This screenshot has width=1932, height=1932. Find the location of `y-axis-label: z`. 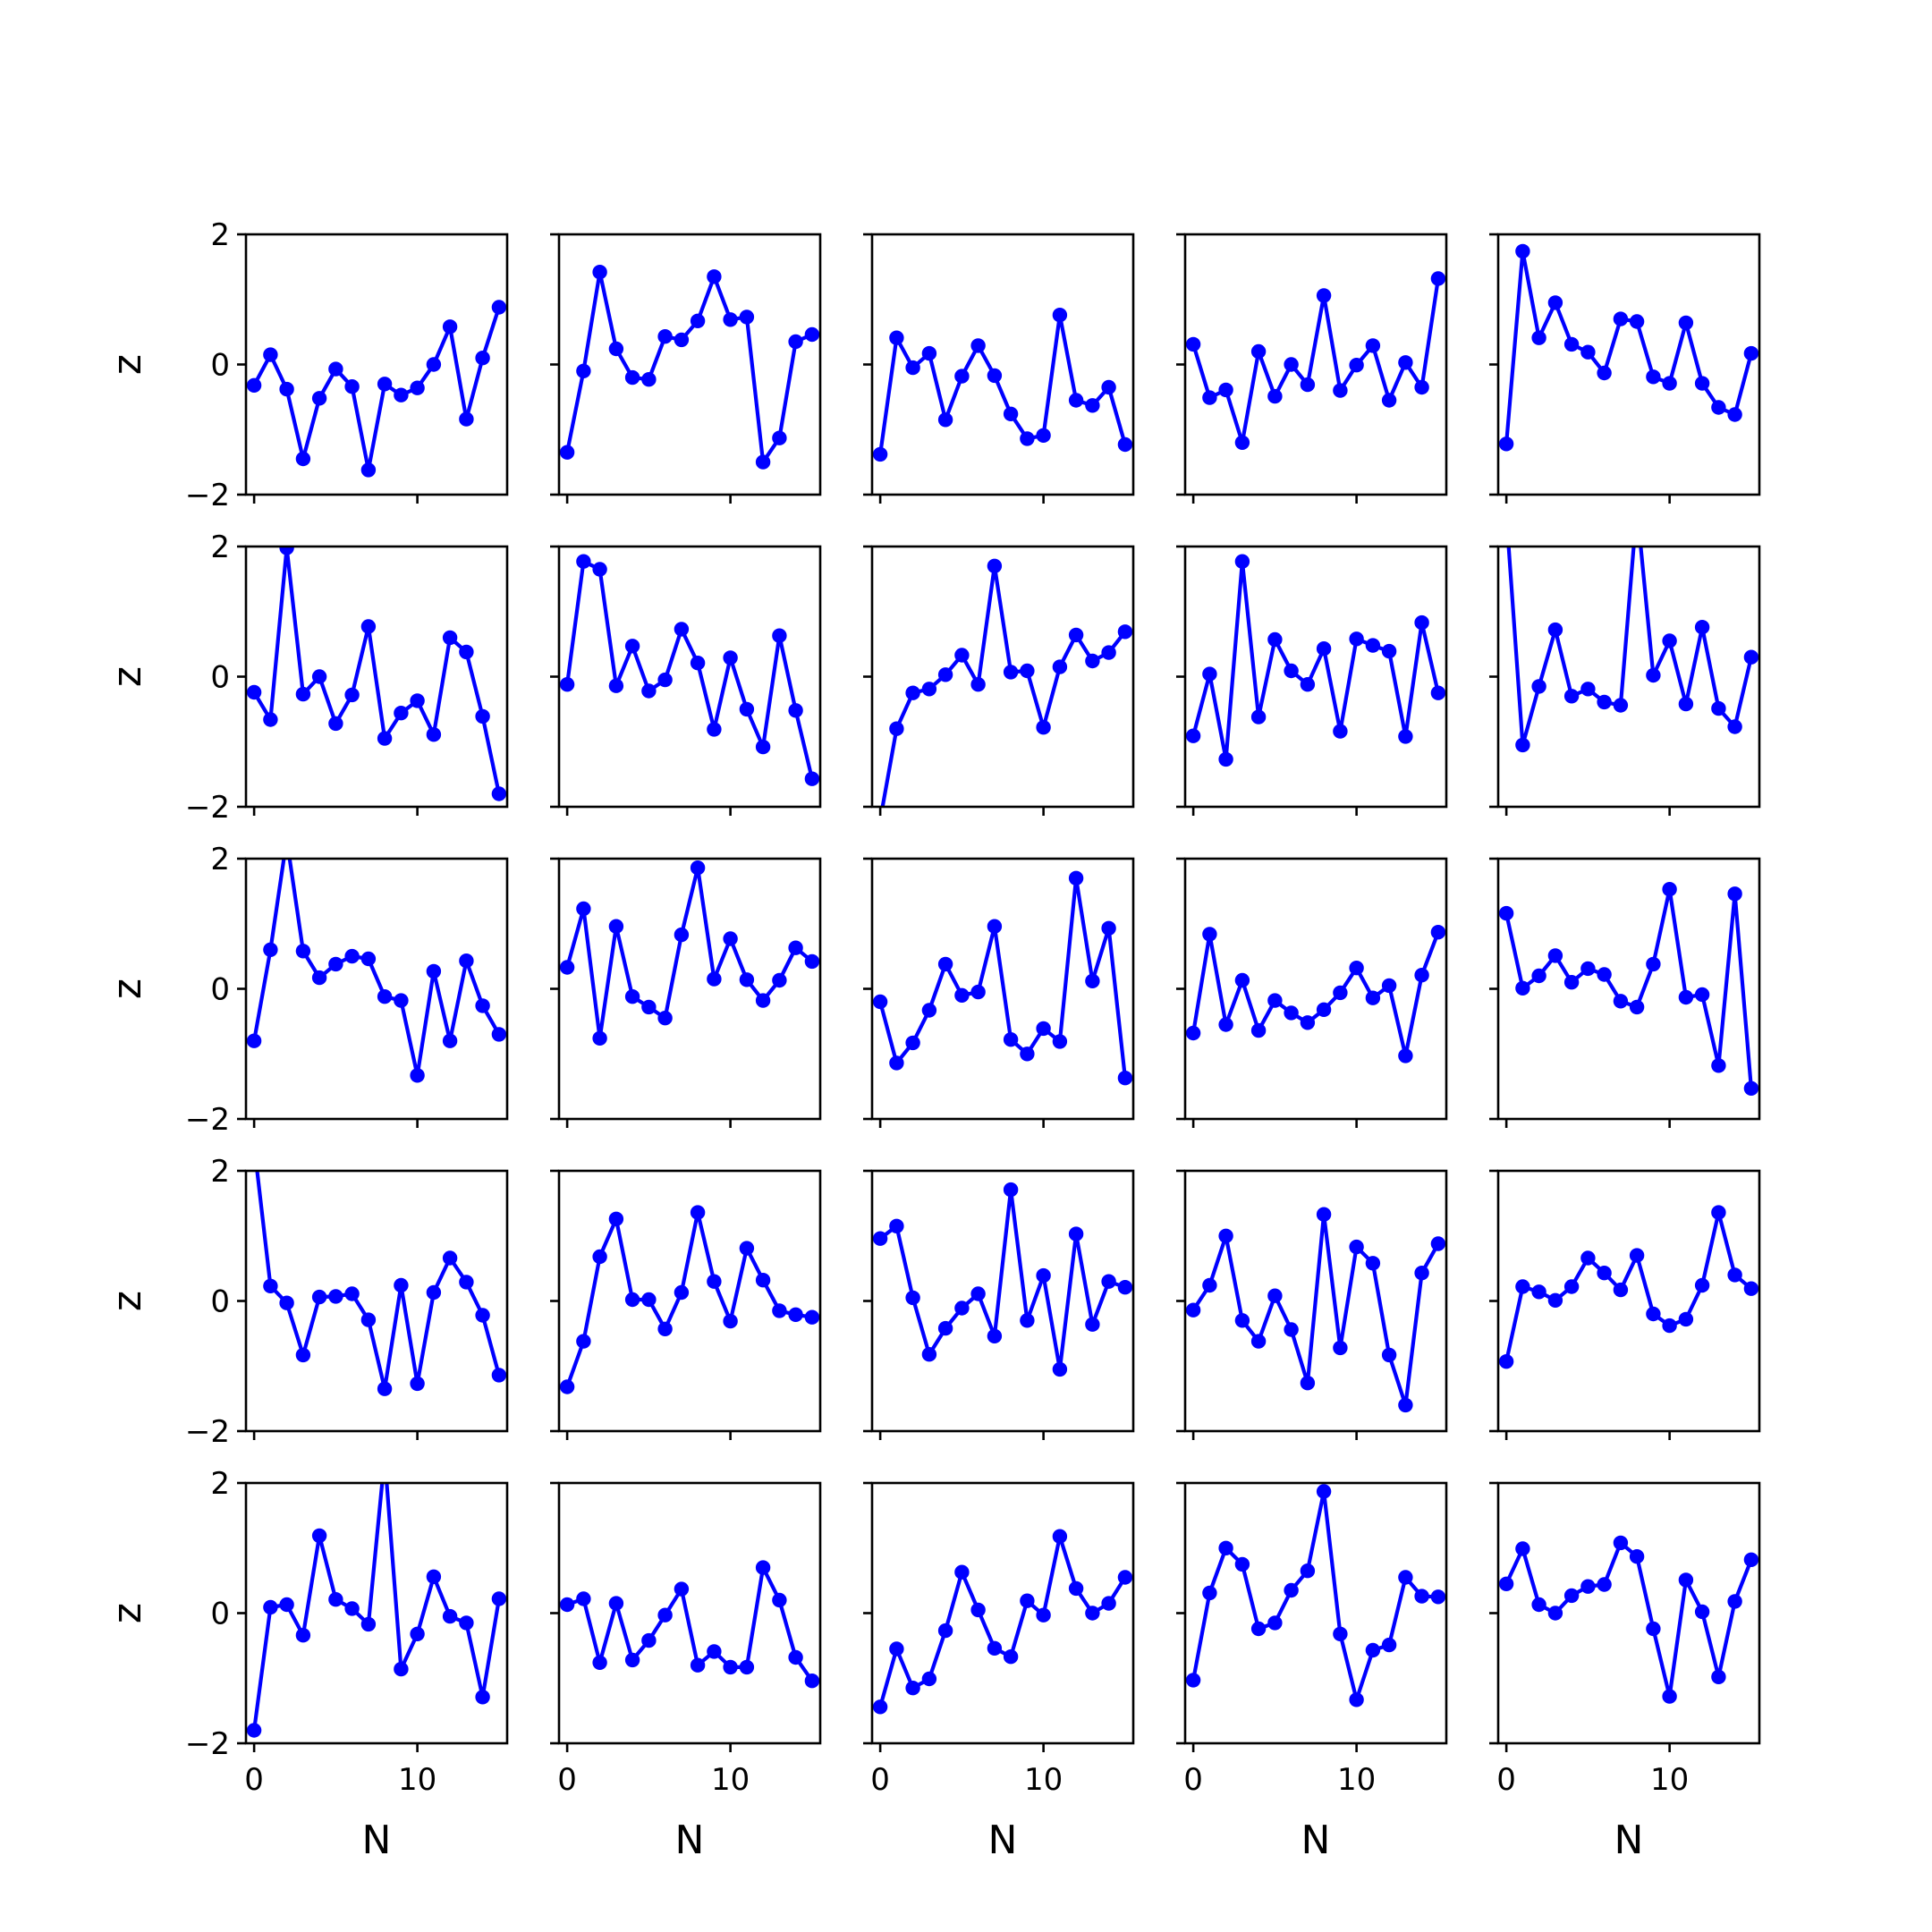

y-axis-label: z is located at coordinates (127, 1613).